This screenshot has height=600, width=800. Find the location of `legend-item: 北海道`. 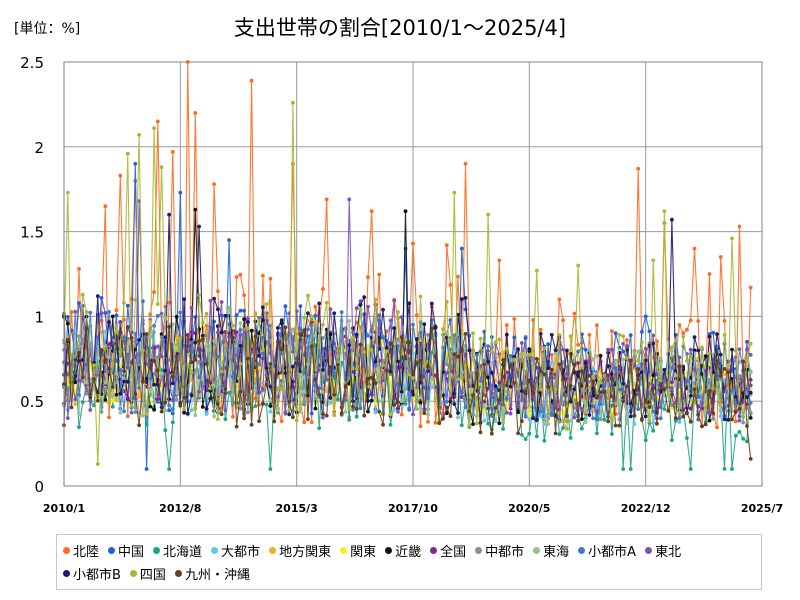

legend-item: 北海道 is located at coordinates (177, 550).